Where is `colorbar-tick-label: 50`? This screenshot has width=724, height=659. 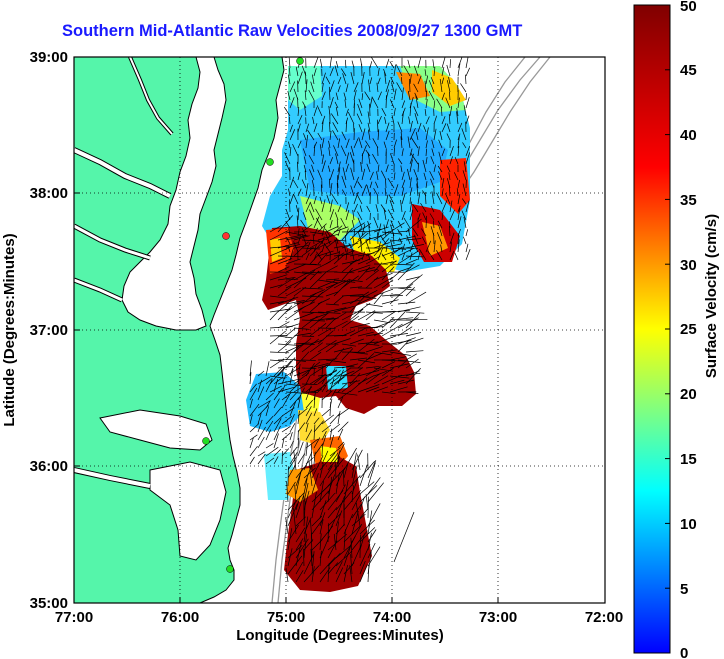
colorbar-tick-label: 50 is located at coordinates (688, 7).